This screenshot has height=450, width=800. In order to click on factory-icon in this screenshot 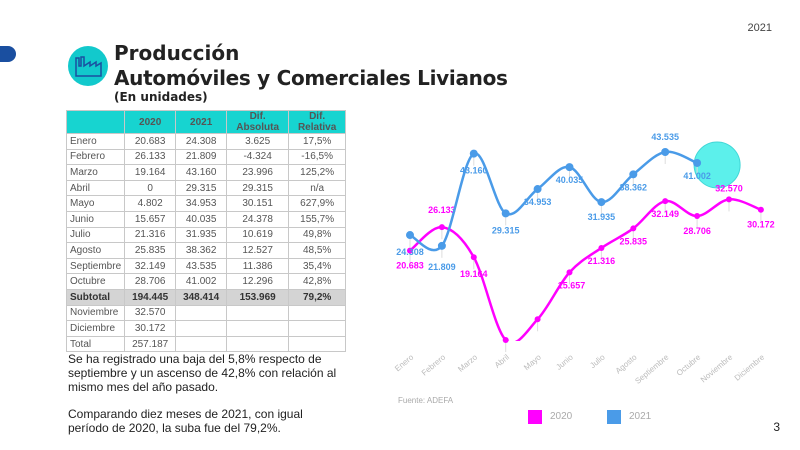, I will do `click(88, 66)`.